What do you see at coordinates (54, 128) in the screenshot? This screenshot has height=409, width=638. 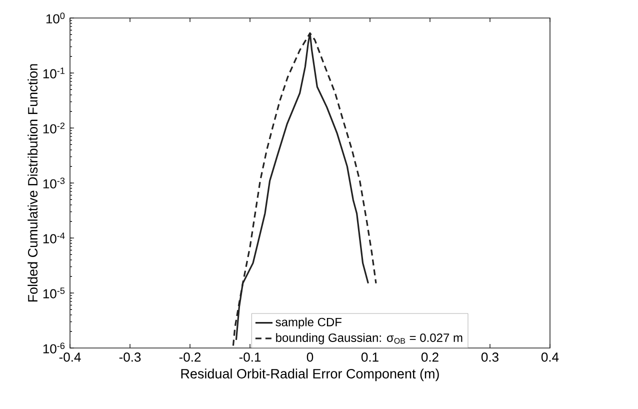 I see `y-tick-label: 10$^{-2}$` at bounding box center [54, 128].